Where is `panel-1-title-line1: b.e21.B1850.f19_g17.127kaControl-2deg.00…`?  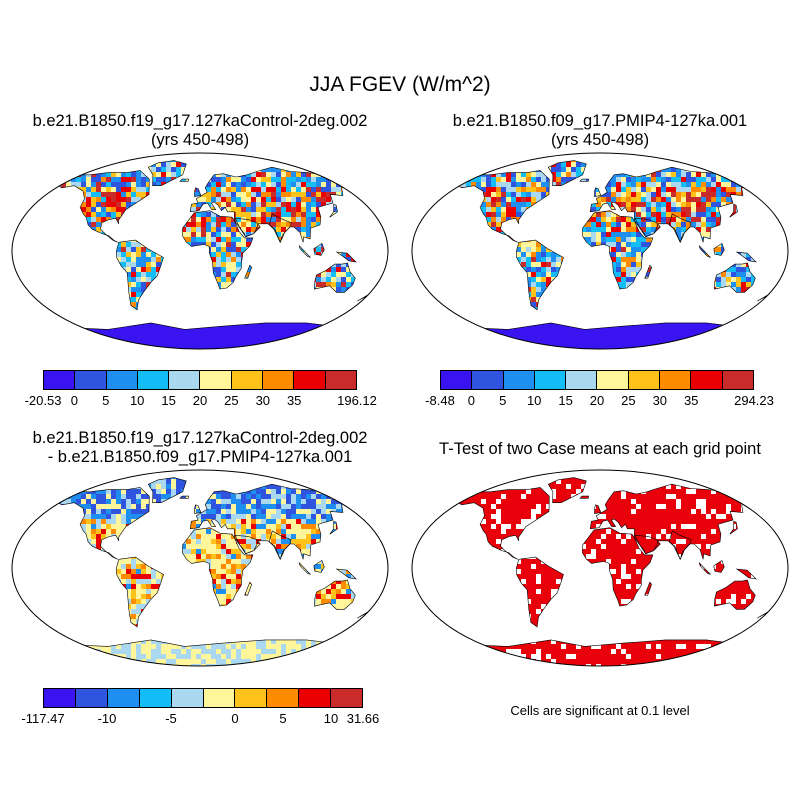
panel-1-title-line1: b.e21.B1850.f19_g17.127kaControl-2deg.00… is located at coordinates (200, 121).